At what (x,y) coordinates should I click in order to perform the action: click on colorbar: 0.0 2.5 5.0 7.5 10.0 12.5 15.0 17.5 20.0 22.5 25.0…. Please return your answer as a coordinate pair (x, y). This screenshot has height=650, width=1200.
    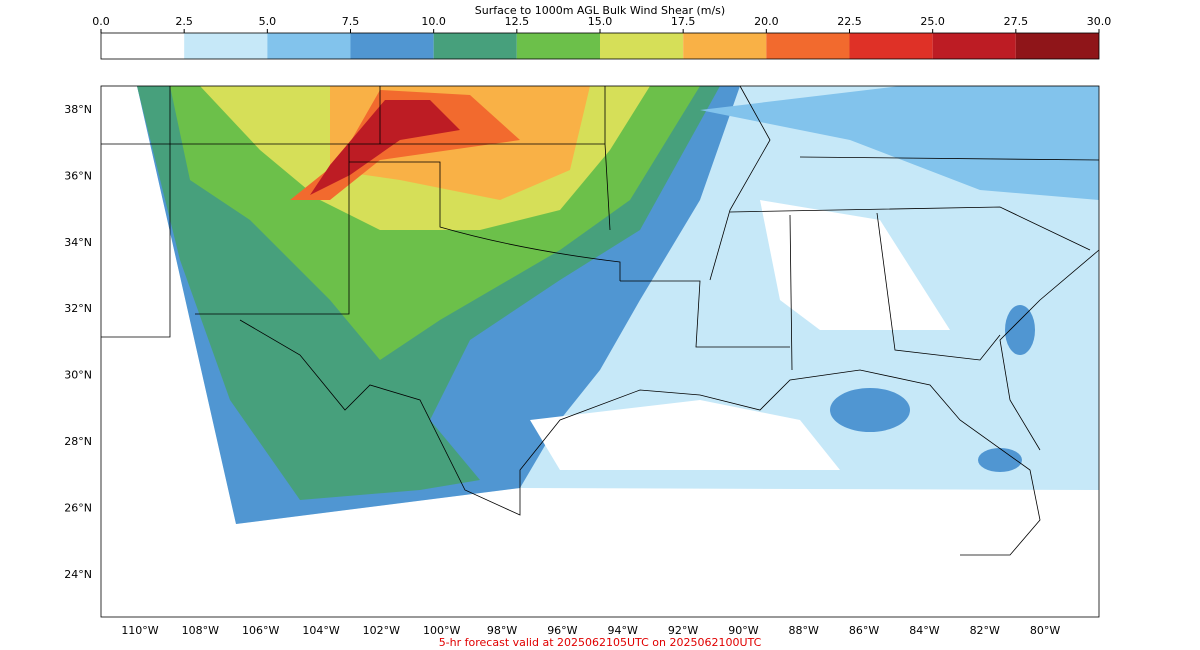
    Looking at the image, I should click on (602, 37).